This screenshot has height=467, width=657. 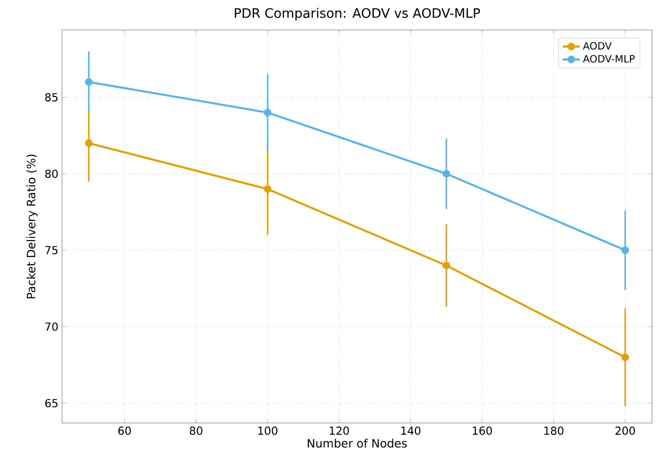 What do you see at coordinates (196, 430) in the screenshot?
I see `x-tick-label: 80` at bounding box center [196, 430].